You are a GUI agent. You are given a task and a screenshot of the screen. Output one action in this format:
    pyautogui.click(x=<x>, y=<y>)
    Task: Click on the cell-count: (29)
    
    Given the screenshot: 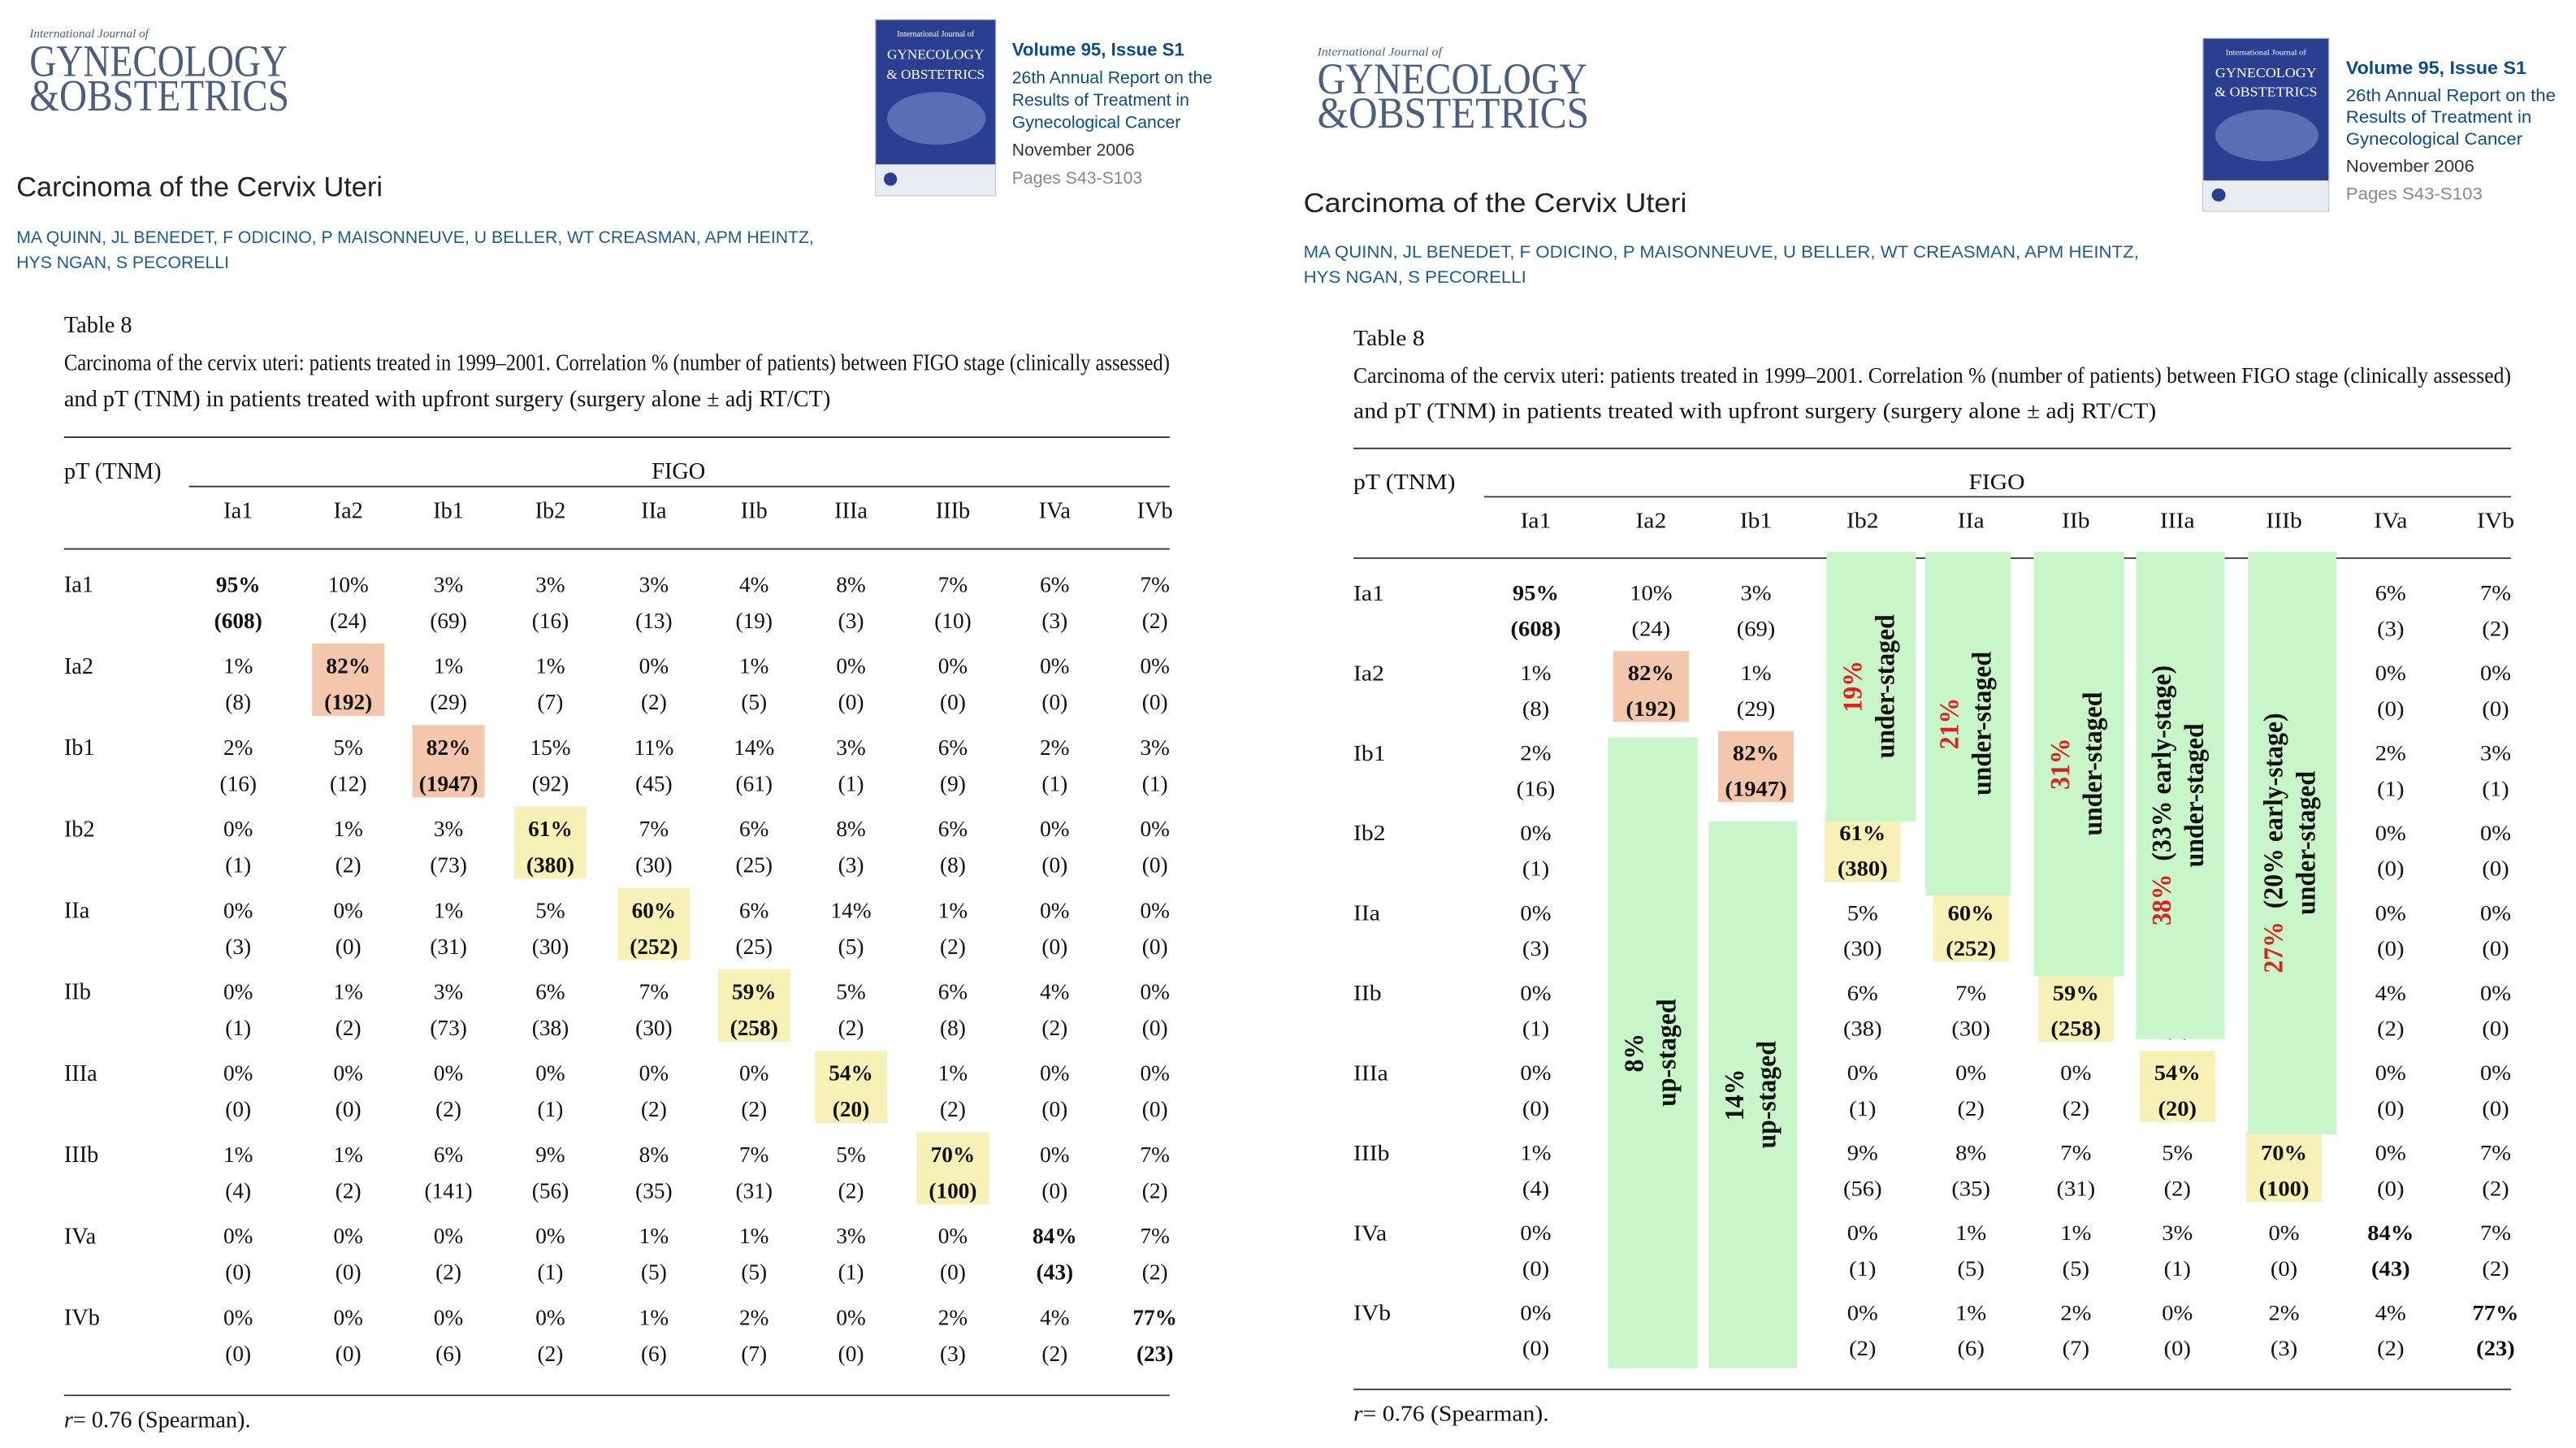 What is the action you would take?
    pyautogui.click(x=1756, y=708)
    